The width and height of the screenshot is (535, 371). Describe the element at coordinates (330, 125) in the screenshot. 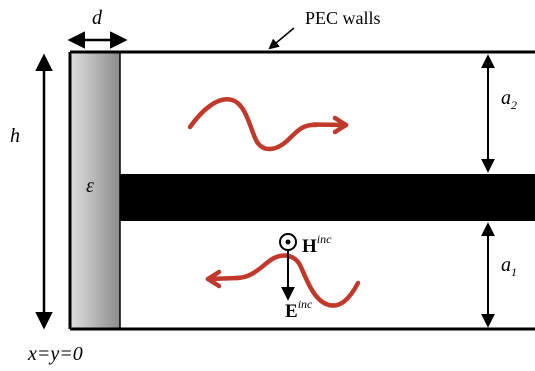

I see `upper-wave-arrowhead` at that location.